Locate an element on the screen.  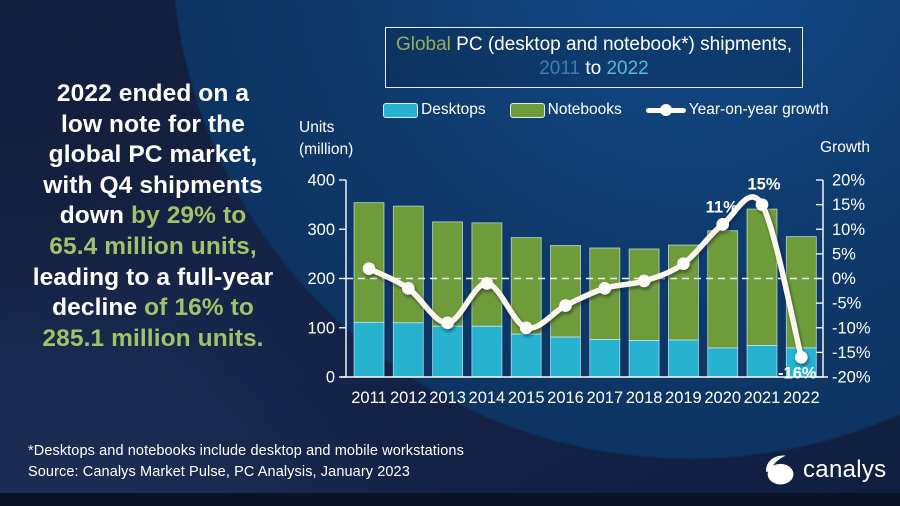
growth-annotation-2020: 11% is located at coordinates (722, 207).